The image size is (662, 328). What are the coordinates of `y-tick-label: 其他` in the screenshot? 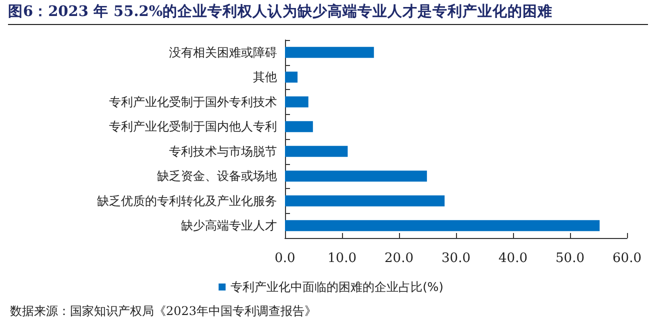 It's located at (265, 77).